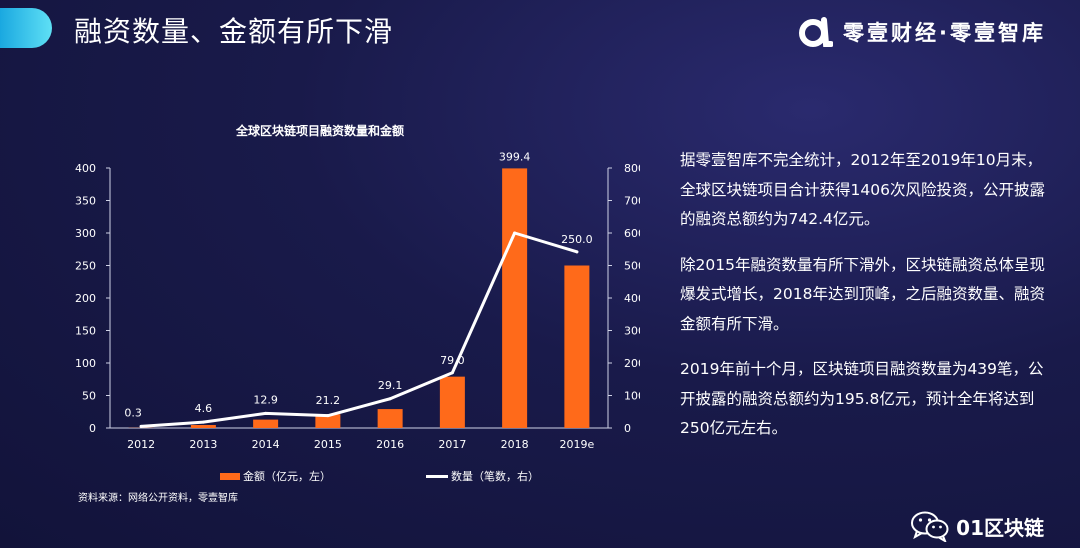 The height and width of the screenshot is (548, 1080). What do you see at coordinates (437, 476) in the screenshot?
I see `legend-swatch-line` at bounding box center [437, 476].